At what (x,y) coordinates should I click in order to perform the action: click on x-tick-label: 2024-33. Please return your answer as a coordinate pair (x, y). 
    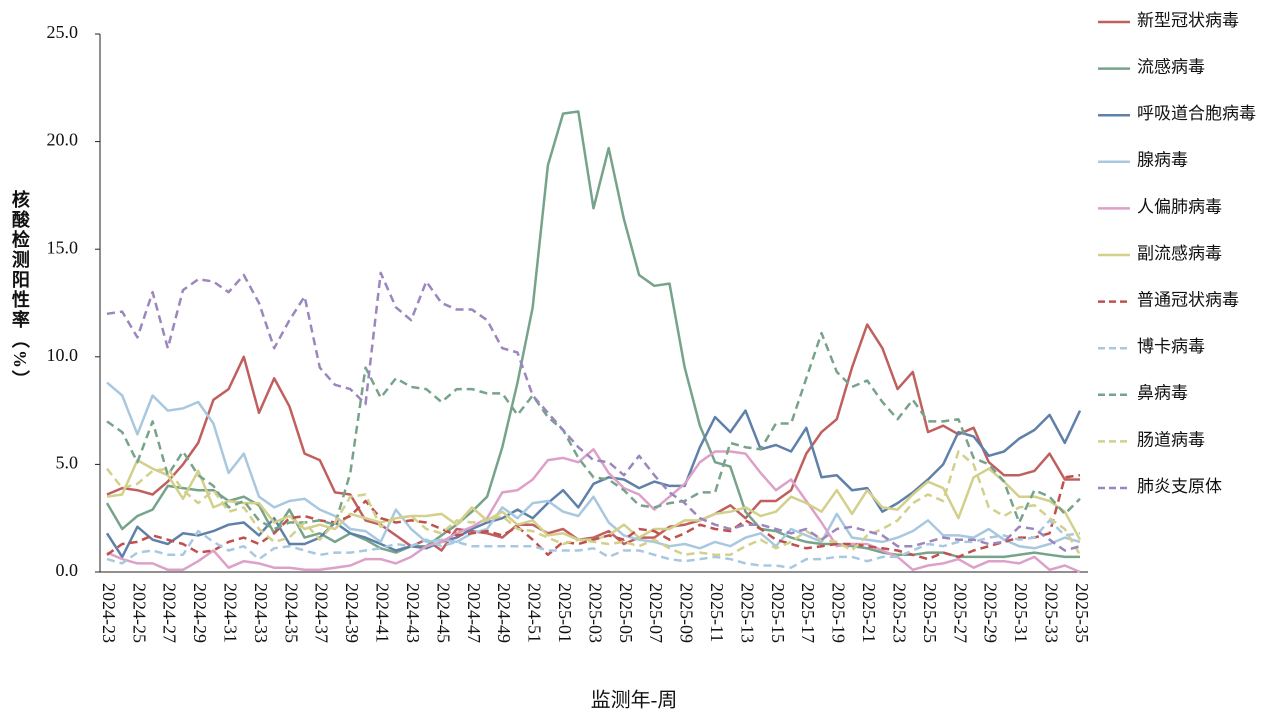
    Looking at the image, I should click on (261, 613).